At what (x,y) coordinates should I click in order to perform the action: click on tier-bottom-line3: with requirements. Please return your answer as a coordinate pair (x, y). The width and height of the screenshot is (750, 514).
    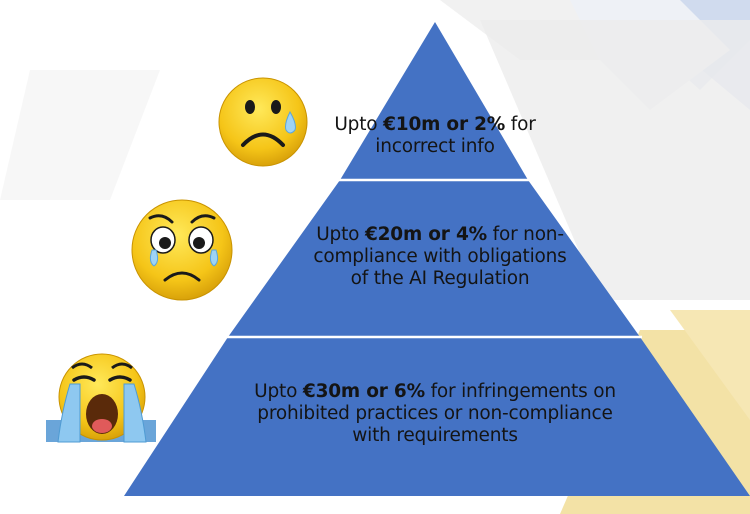
    Looking at the image, I should click on (435, 435).